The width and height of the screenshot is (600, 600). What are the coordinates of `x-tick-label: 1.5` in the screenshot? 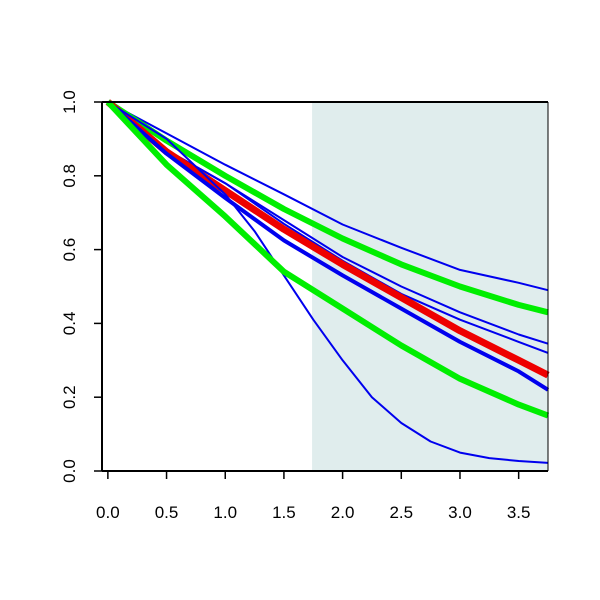 It's located at (284, 512).